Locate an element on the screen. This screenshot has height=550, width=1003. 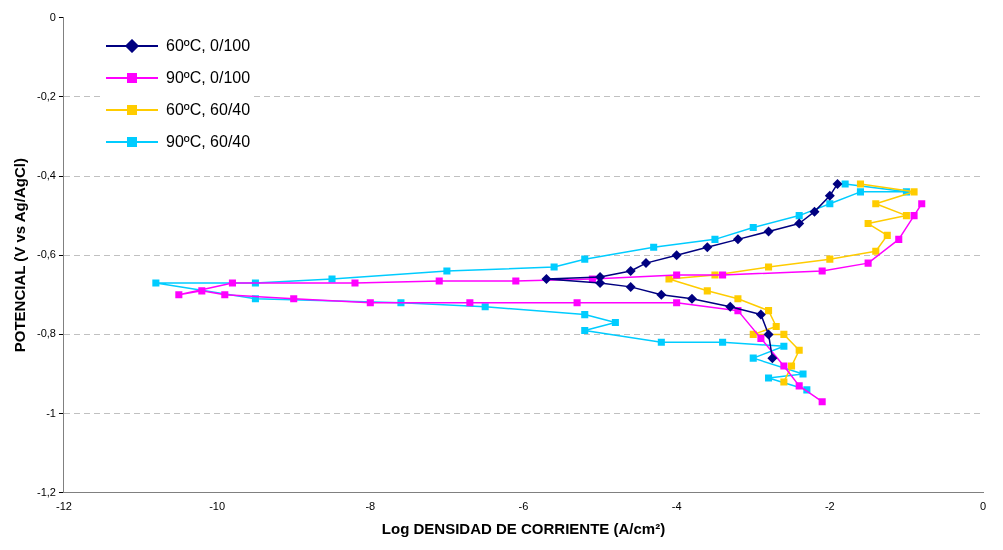
legend-label: 60ºC, 60/40 is located at coordinates (208, 110).